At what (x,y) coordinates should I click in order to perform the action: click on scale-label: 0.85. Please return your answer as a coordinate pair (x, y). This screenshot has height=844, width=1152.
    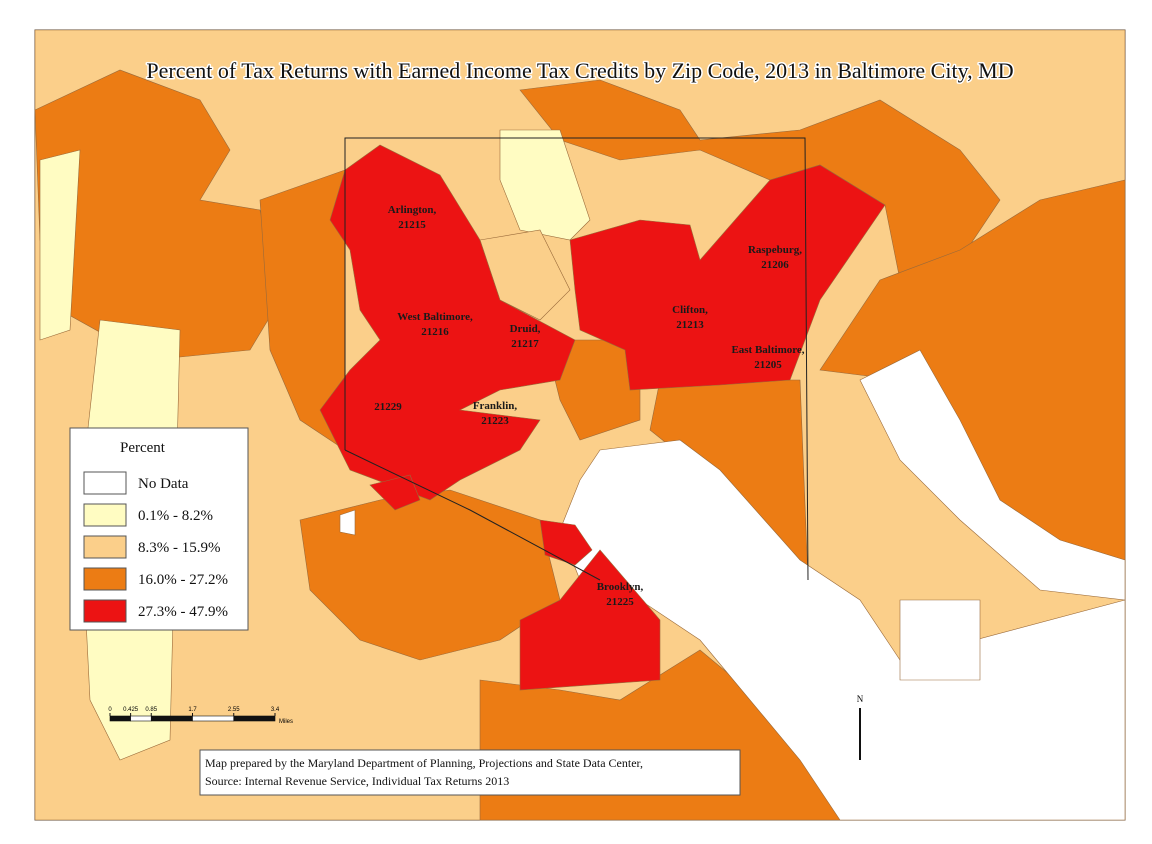
    Looking at the image, I should click on (151, 710).